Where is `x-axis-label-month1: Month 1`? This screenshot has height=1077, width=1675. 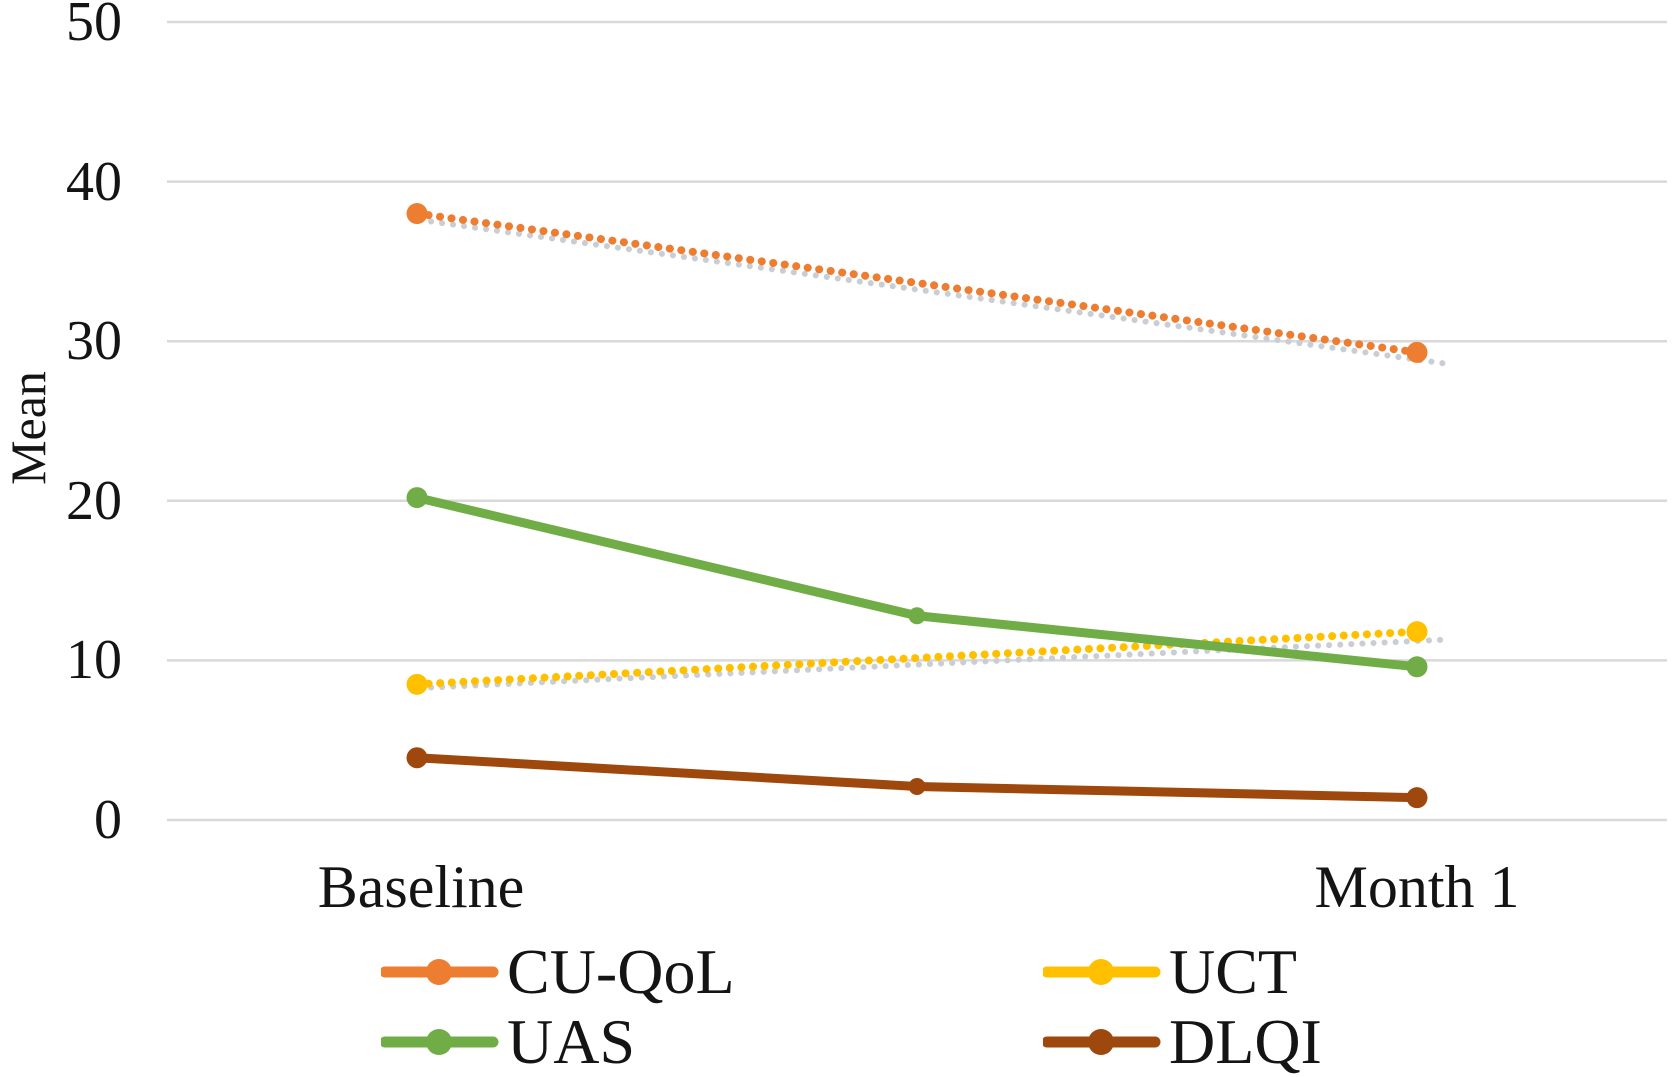
x-axis-label-month1: Month 1 is located at coordinates (1417, 887).